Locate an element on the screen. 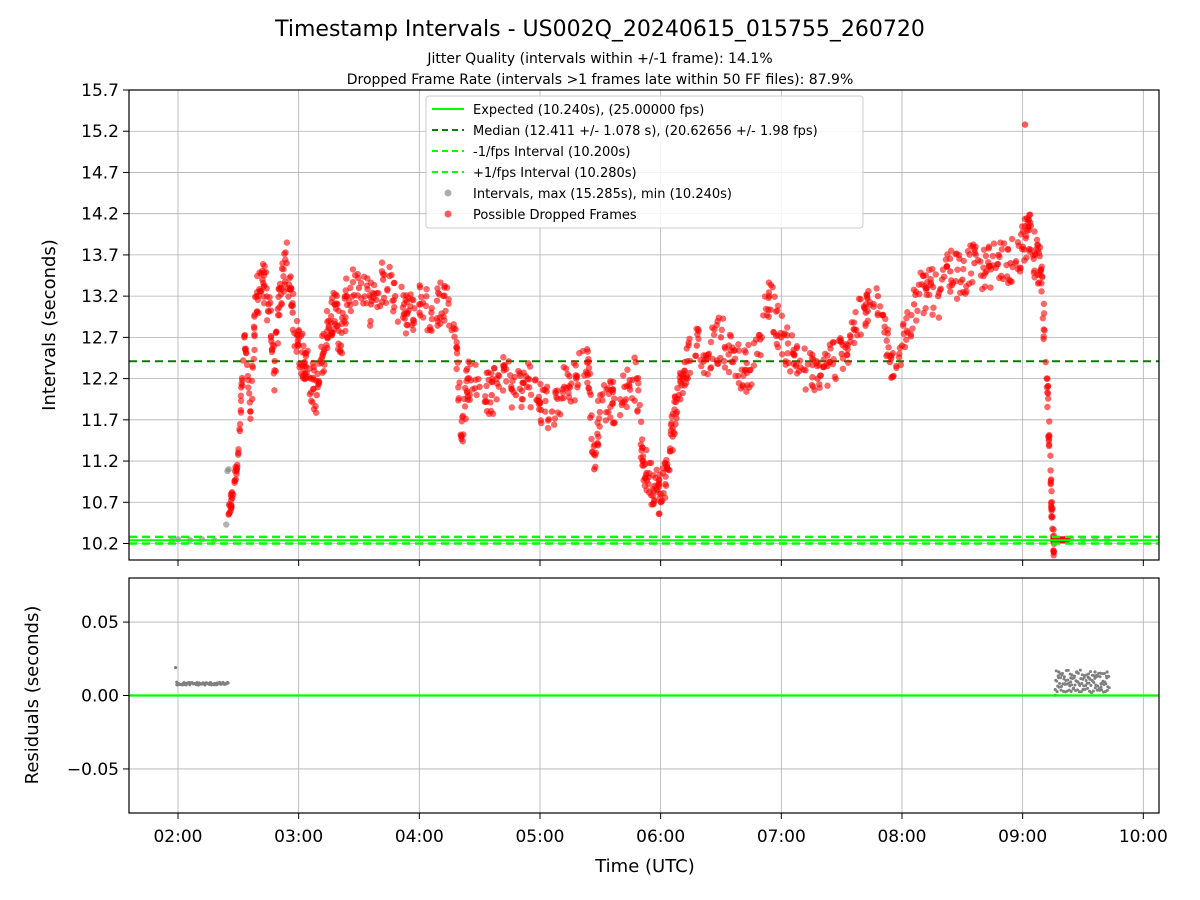  top-y-tick-label: 14.2 is located at coordinates (100, 215).